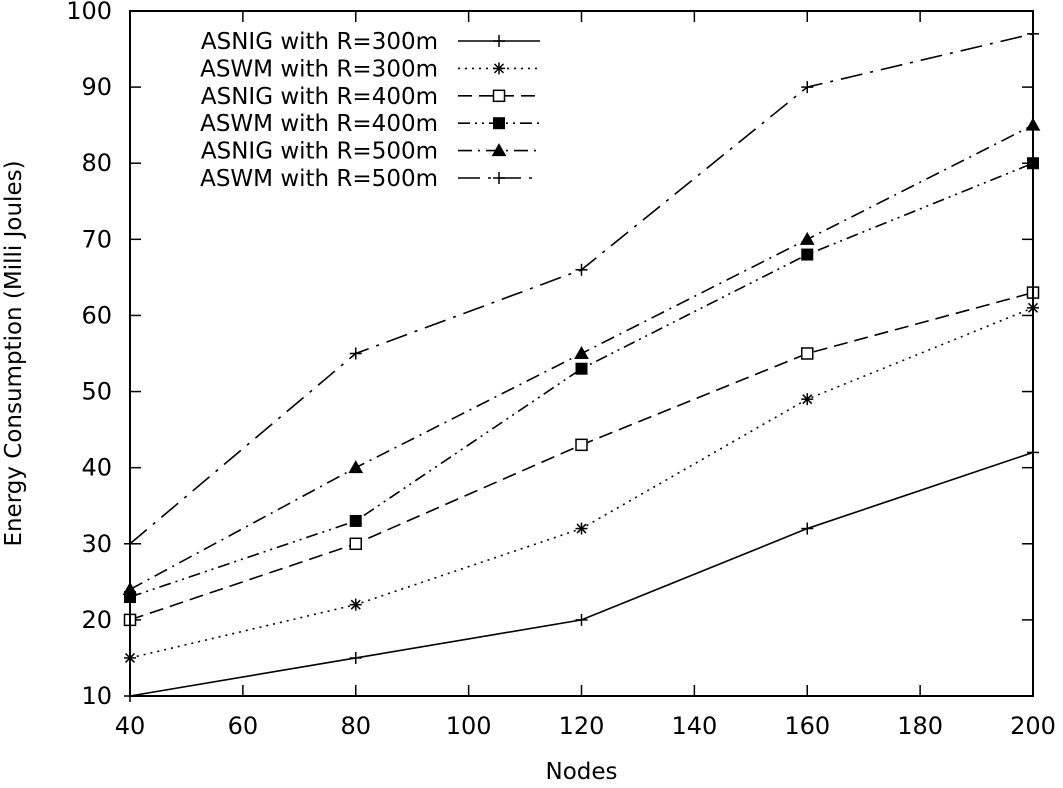  Describe the element at coordinates (130, 726) in the screenshot. I see `x-tick-label: 40` at that location.